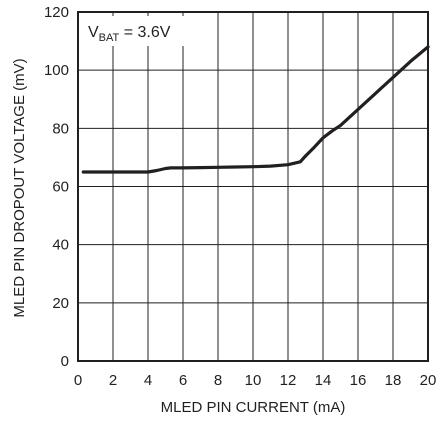  I want to click on x-tick-label: 4, so click(148, 380).